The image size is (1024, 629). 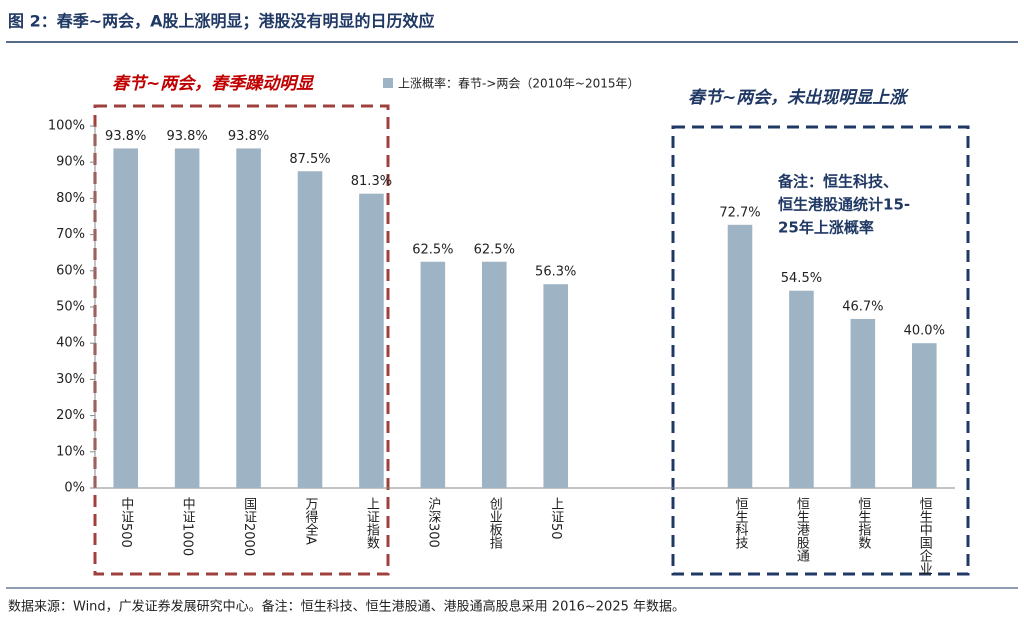 I want to click on x-tick-label: 上证50, so click(x=556, y=518).